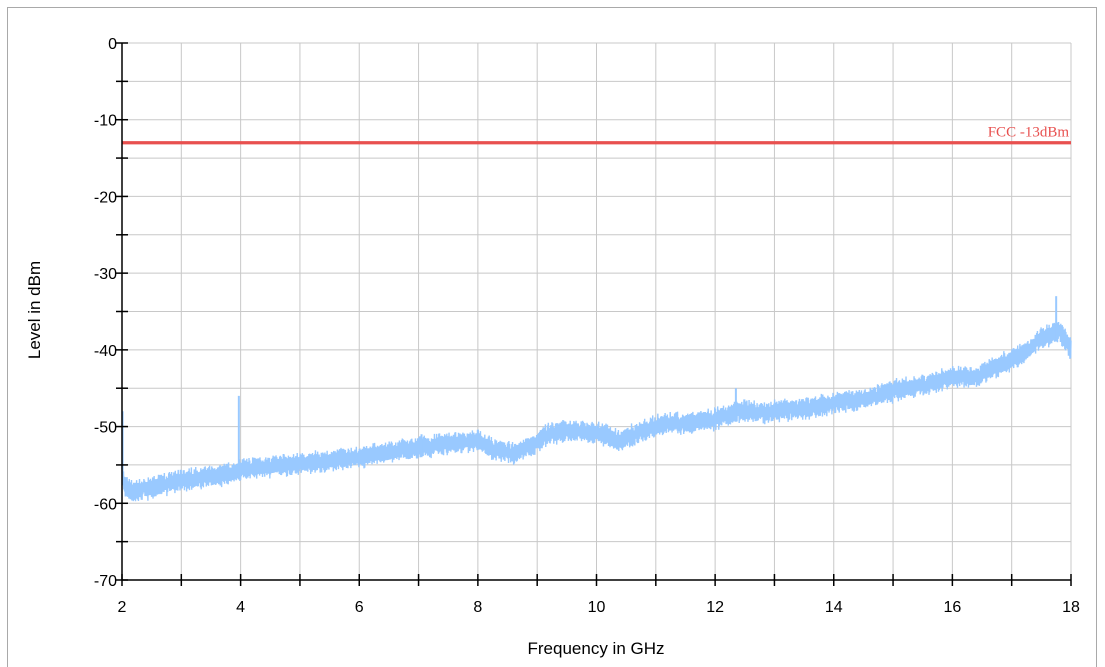  Describe the element at coordinates (112, 44) in the screenshot. I see `y-tick-label: 0` at that location.